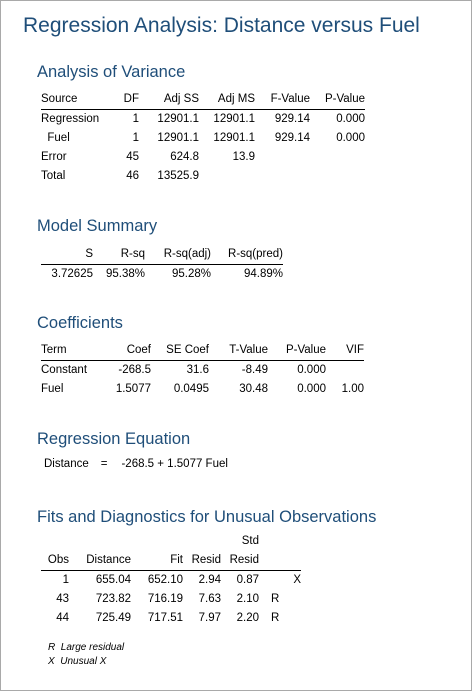 The width and height of the screenshot is (472, 691). I want to click on equation-heading: Regression Equation, so click(114, 439).